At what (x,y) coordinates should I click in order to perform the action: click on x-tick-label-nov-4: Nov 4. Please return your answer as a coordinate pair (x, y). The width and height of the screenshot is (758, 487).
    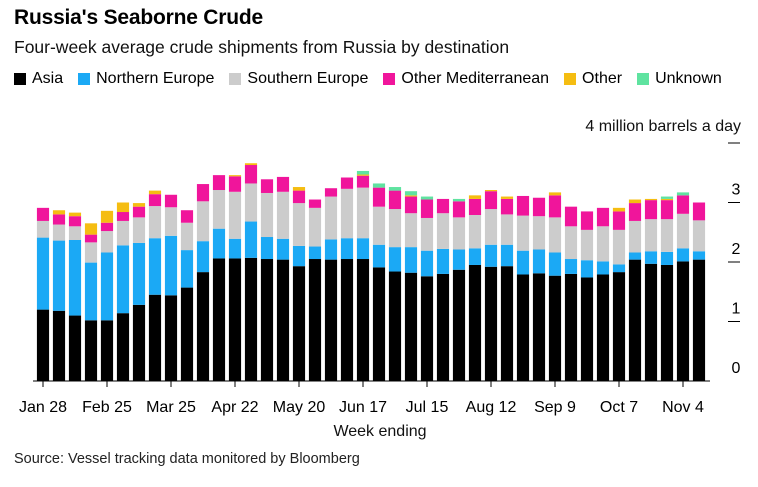
    Looking at the image, I should click on (683, 407).